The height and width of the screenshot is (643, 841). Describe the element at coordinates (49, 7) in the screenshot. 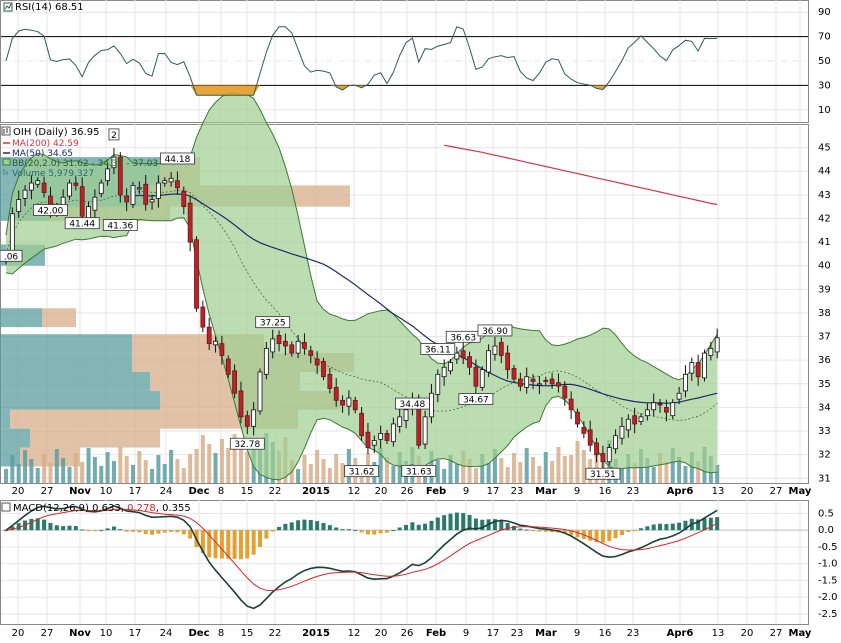

I see `rsi-label: RSI(14) 68.51` at that location.